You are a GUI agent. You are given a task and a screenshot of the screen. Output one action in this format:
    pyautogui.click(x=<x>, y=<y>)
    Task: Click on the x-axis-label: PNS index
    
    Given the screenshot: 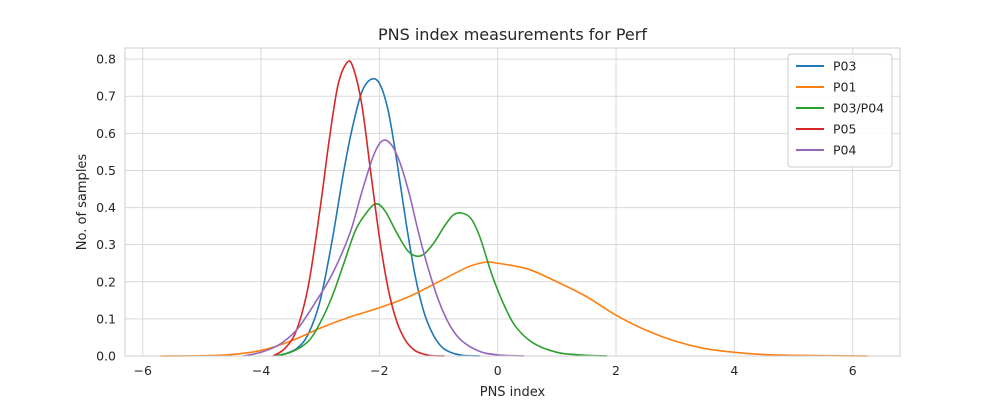 What is the action you would take?
    pyautogui.click(x=513, y=392)
    